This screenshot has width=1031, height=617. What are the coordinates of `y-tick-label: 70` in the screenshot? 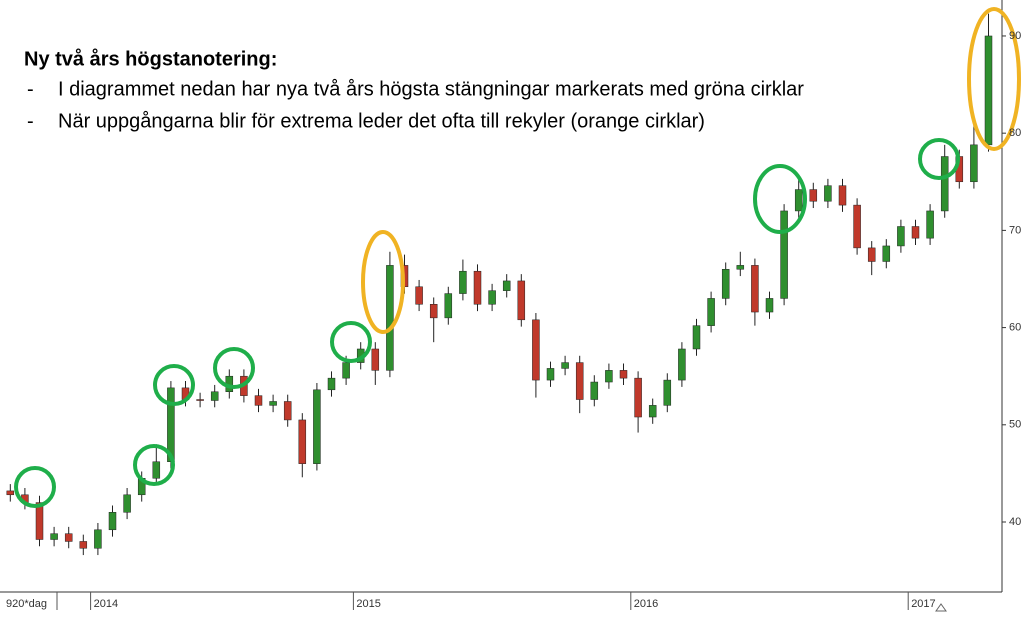 It's located at (1015, 230).